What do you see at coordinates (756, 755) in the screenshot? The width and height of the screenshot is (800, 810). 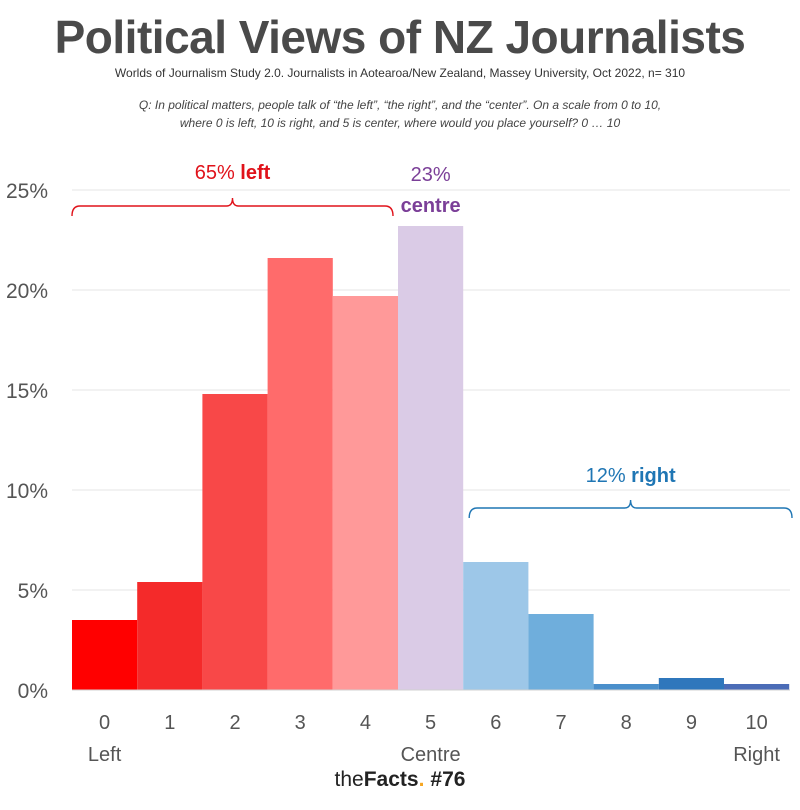 I see `x-end-label-right: Right` at bounding box center [756, 755].